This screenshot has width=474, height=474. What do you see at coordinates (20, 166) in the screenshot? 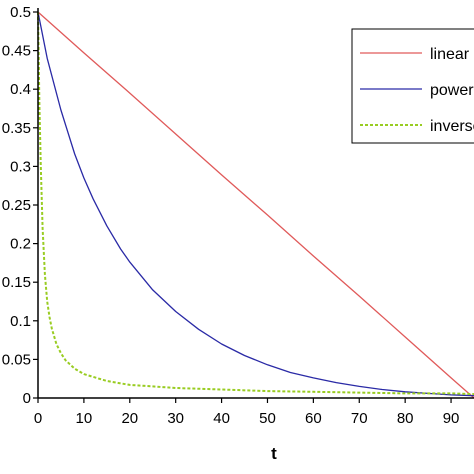
I see `y-tick-label: 0.3` at bounding box center [20, 166].